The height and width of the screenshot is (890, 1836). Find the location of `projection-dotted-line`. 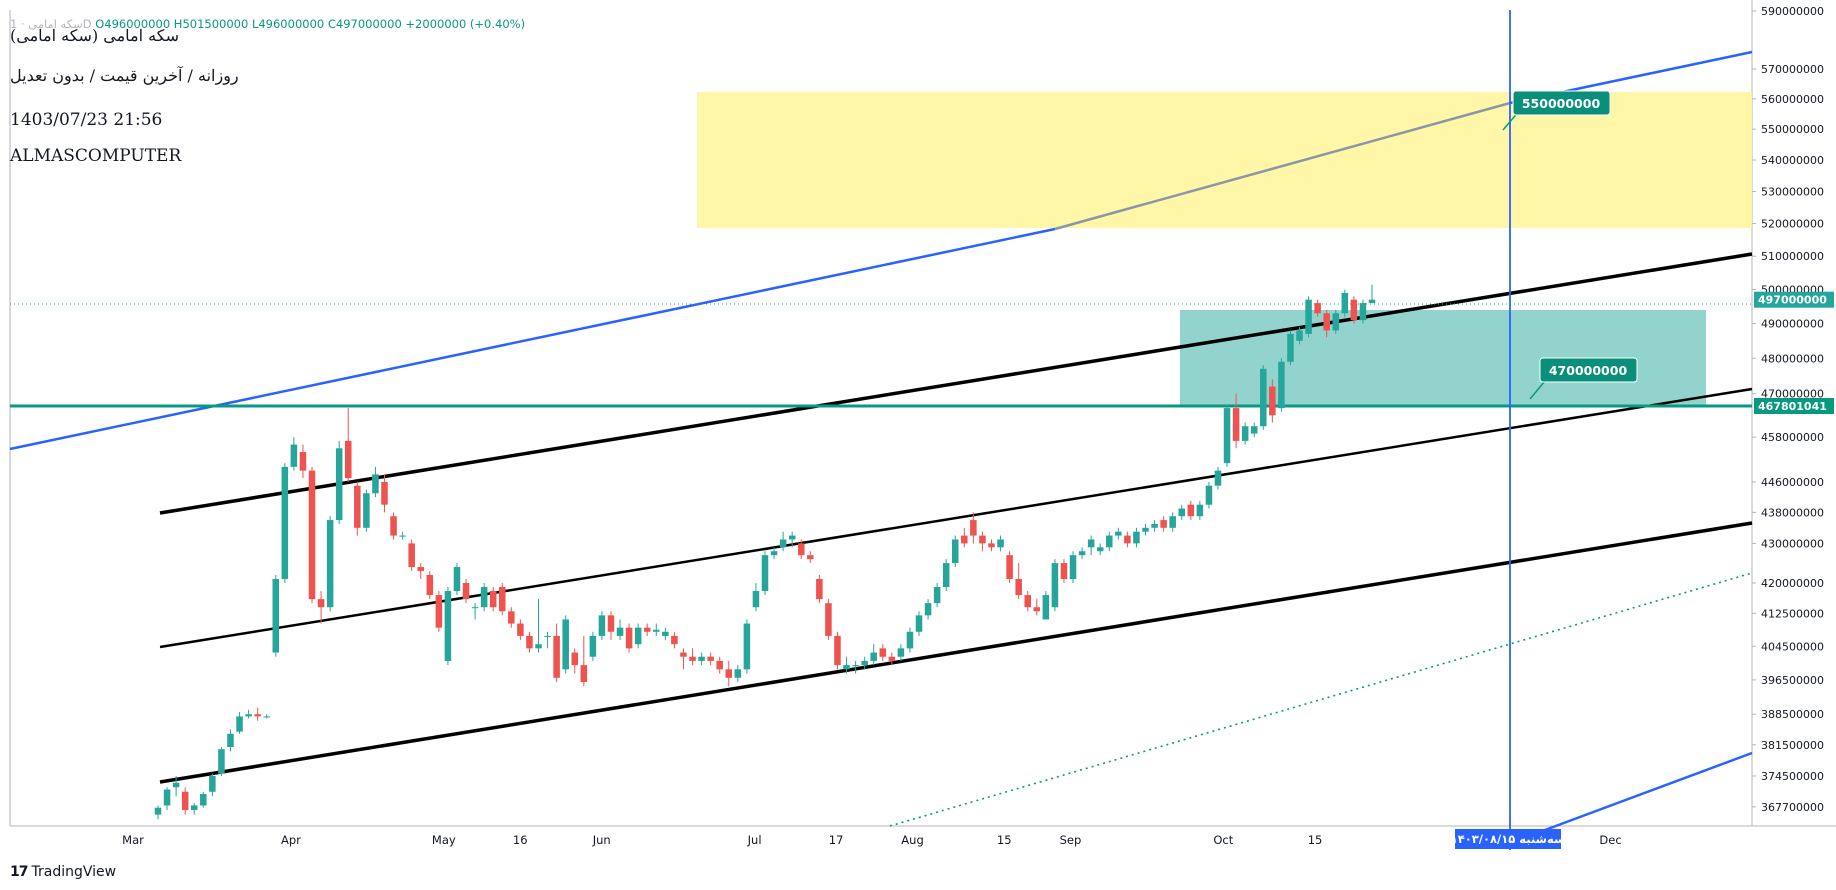

projection-dotted-line is located at coordinates (1321, 699).